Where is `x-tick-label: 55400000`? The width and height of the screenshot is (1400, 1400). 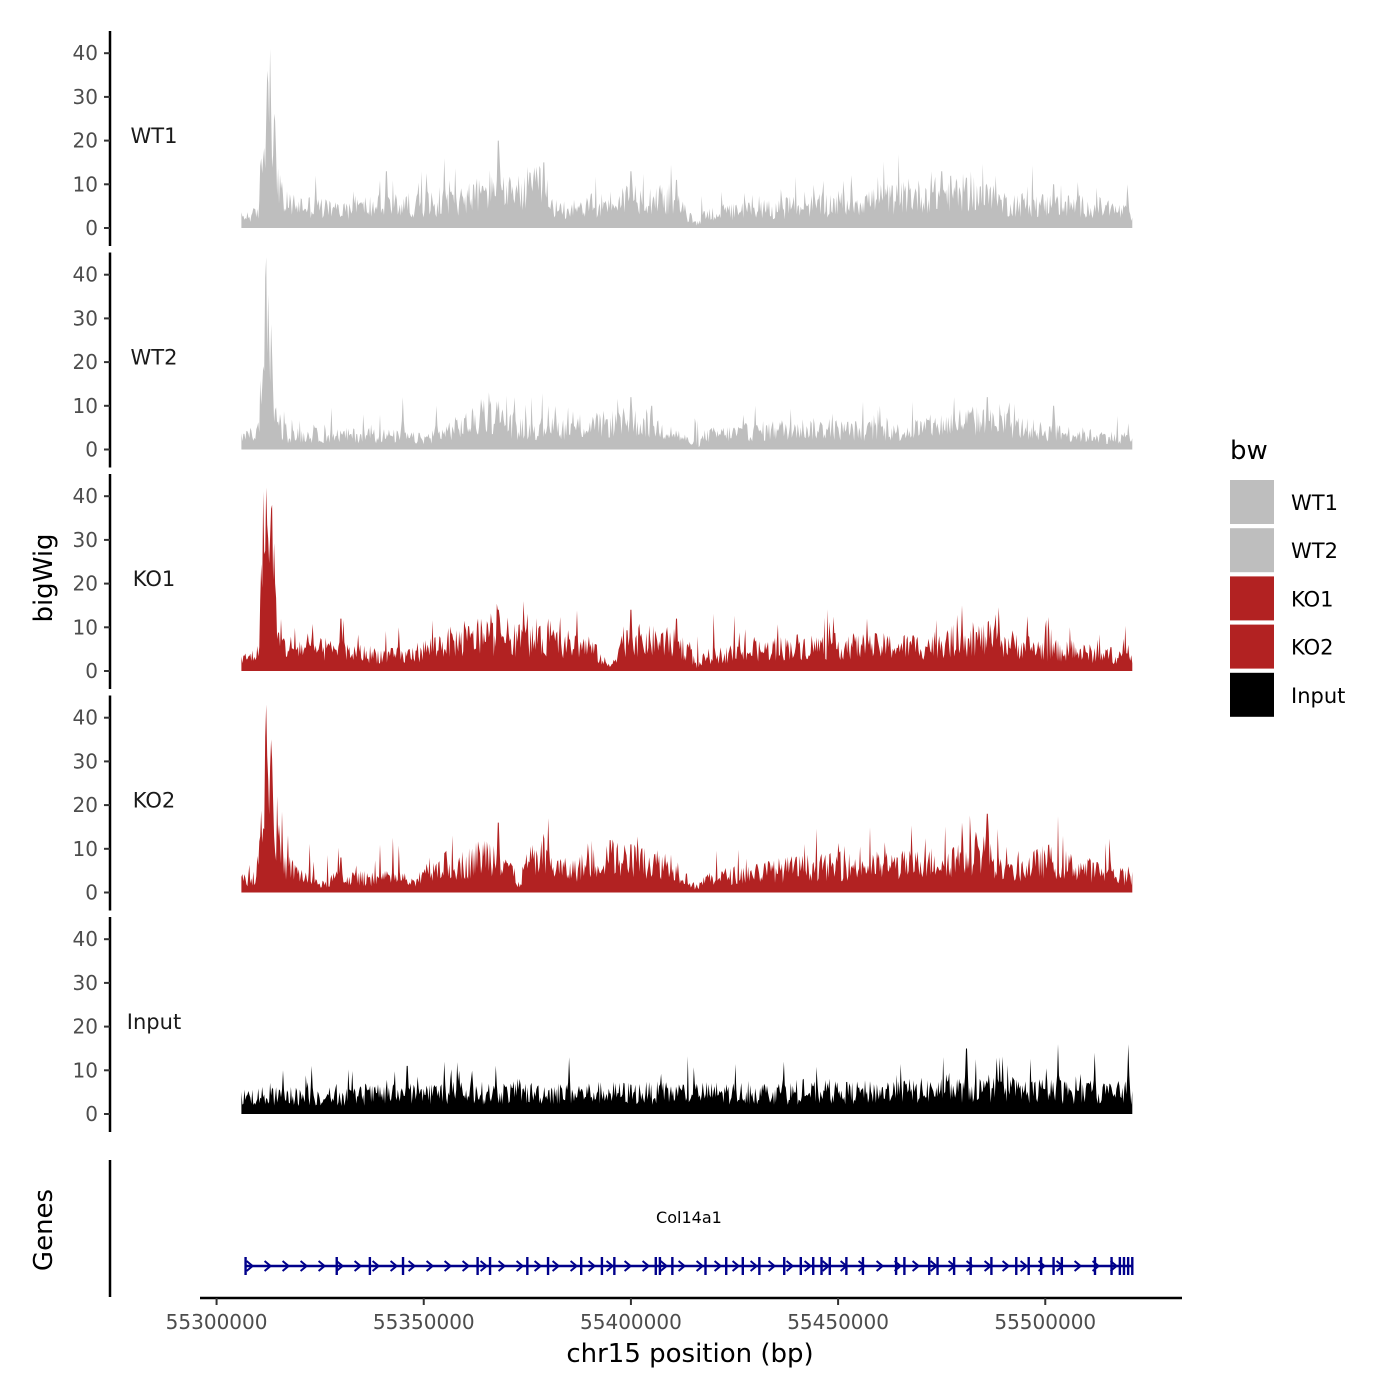 x-tick-label: 55400000 is located at coordinates (631, 1322).